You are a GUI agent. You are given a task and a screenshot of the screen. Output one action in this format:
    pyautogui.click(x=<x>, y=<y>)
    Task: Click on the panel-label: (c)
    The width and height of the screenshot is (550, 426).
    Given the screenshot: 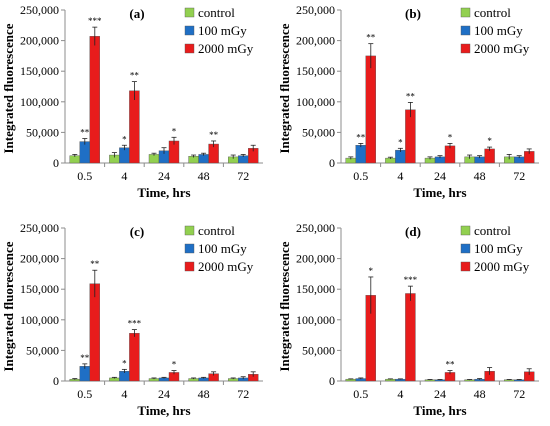 What is the action you would take?
    pyautogui.click(x=137, y=231)
    